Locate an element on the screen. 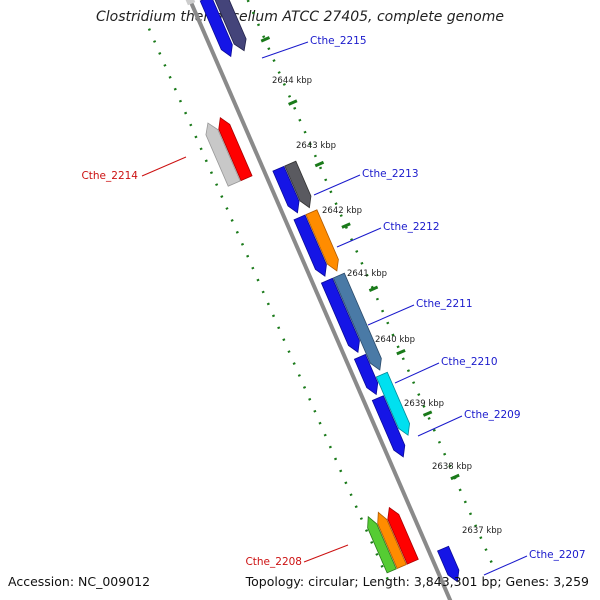 Image resolution: width=600 pixels, height=600 pixels. ruler-label: 2637 kbp is located at coordinates (482, 531).